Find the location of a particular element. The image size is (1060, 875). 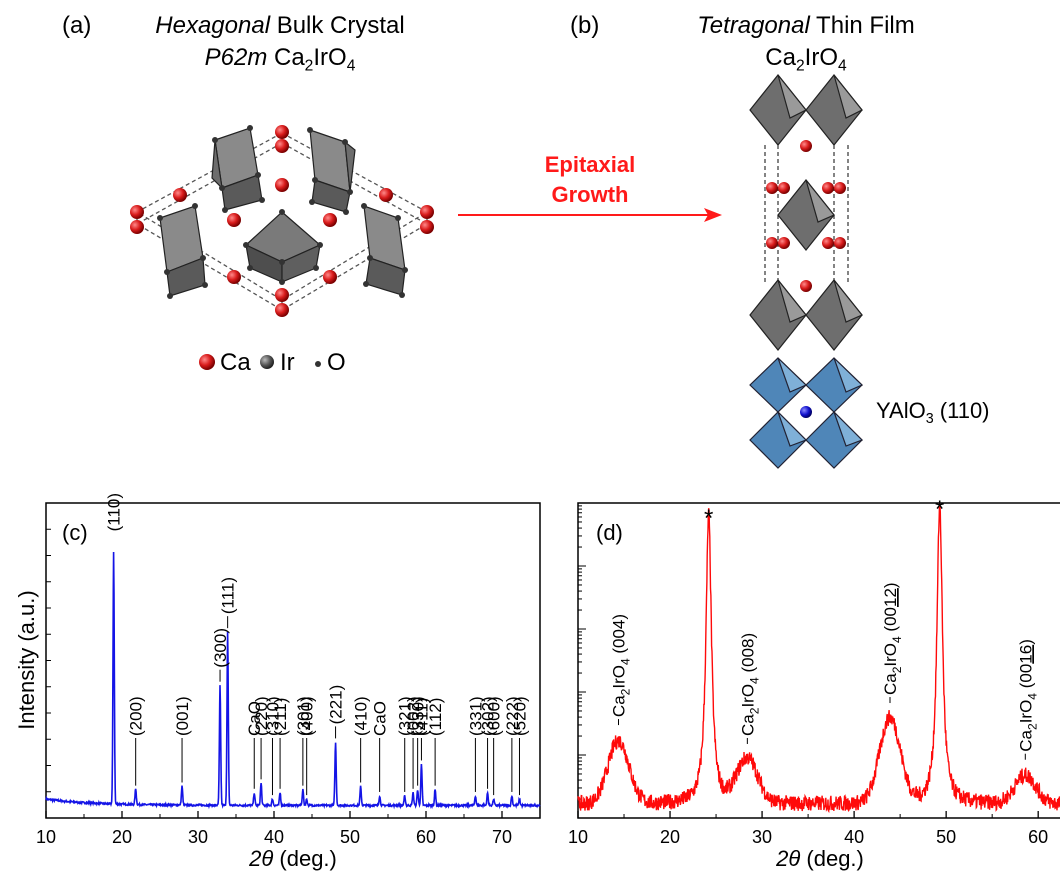

x-tick-label-d: 10 is located at coordinates (578, 837).